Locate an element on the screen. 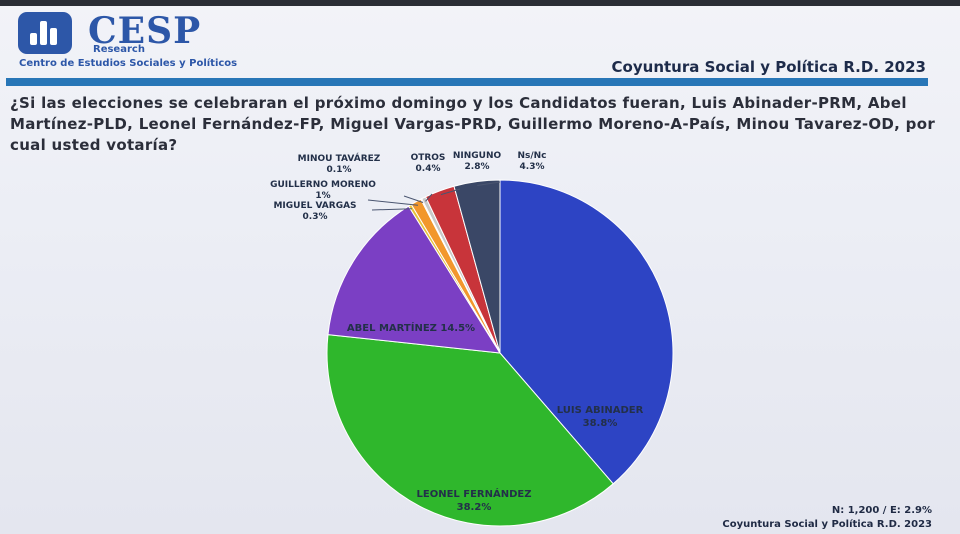 The height and width of the screenshot is (534, 960). slice-leonel-fernandez is located at coordinates (470, 430).